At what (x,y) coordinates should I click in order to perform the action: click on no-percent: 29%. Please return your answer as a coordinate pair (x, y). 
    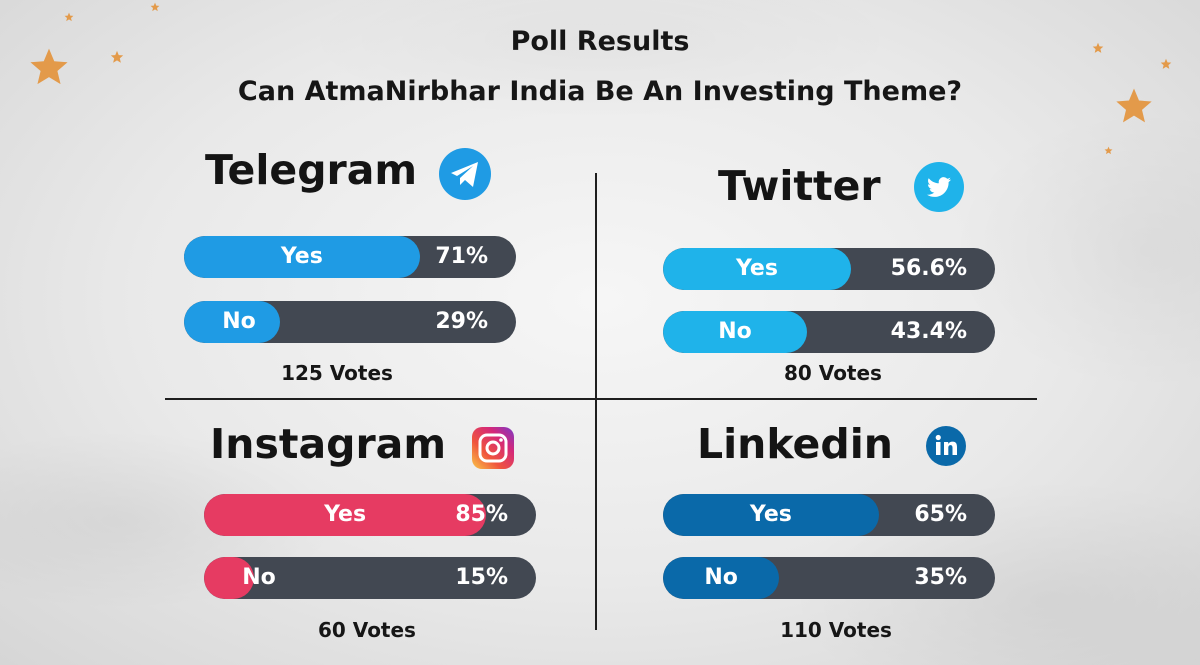
    Looking at the image, I should click on (461, 321).